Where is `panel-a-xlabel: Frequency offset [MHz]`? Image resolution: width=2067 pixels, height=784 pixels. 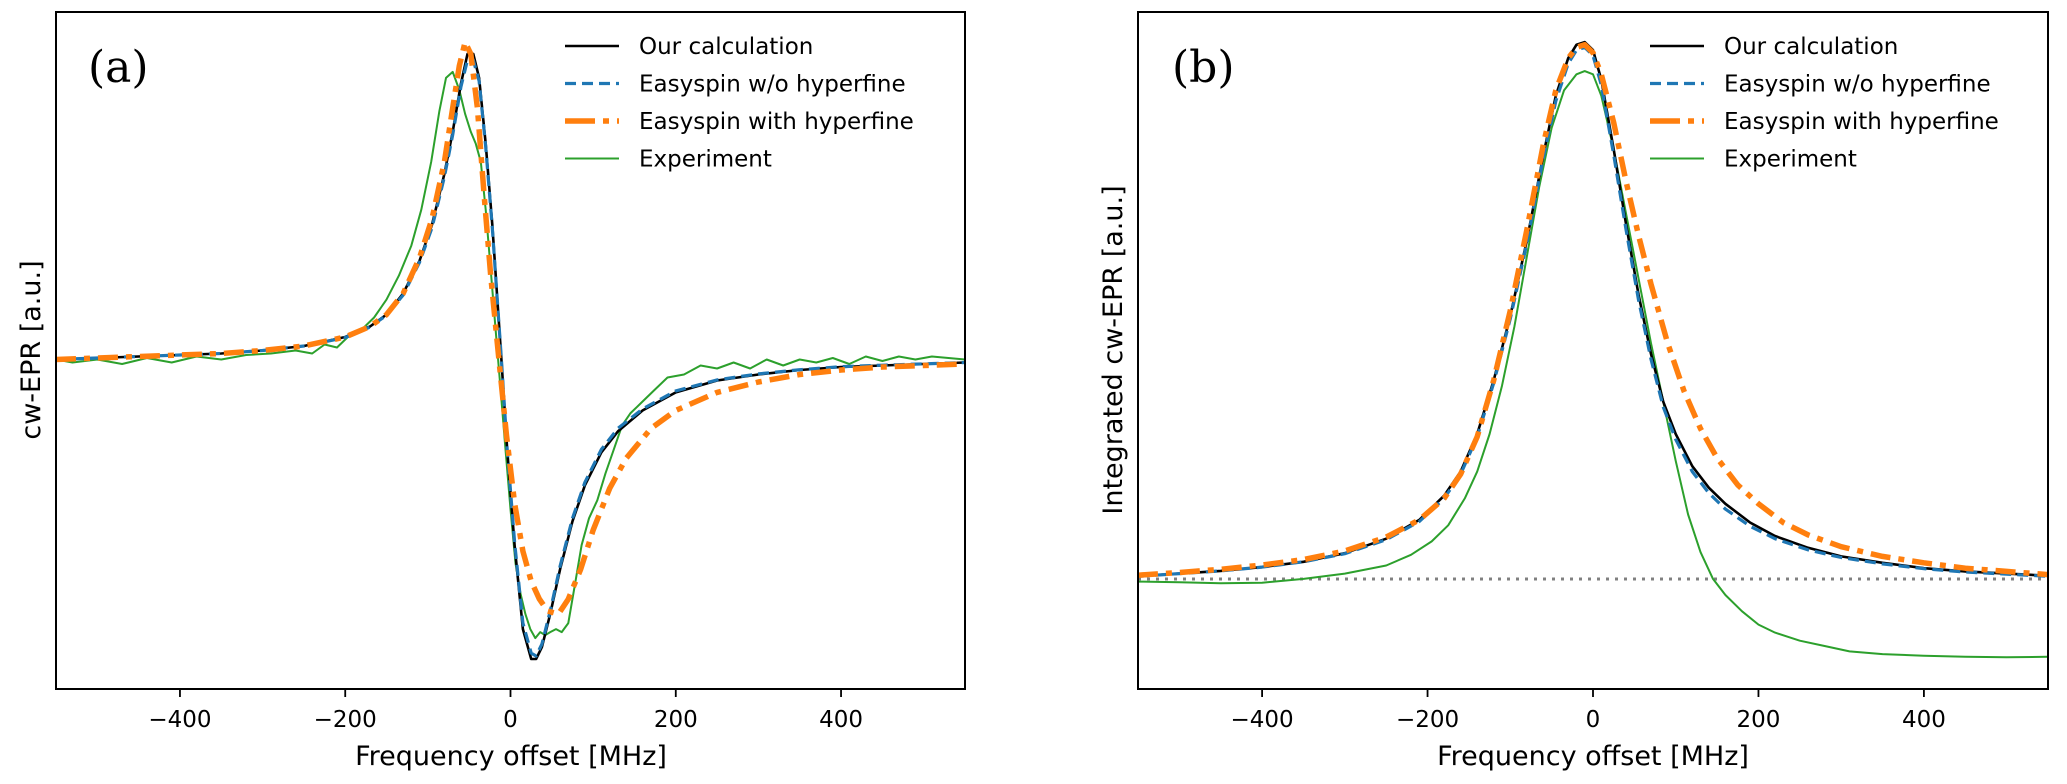
panel-a-xlabel: Frequency offset [MHz] is located at coordinates (511, 756).